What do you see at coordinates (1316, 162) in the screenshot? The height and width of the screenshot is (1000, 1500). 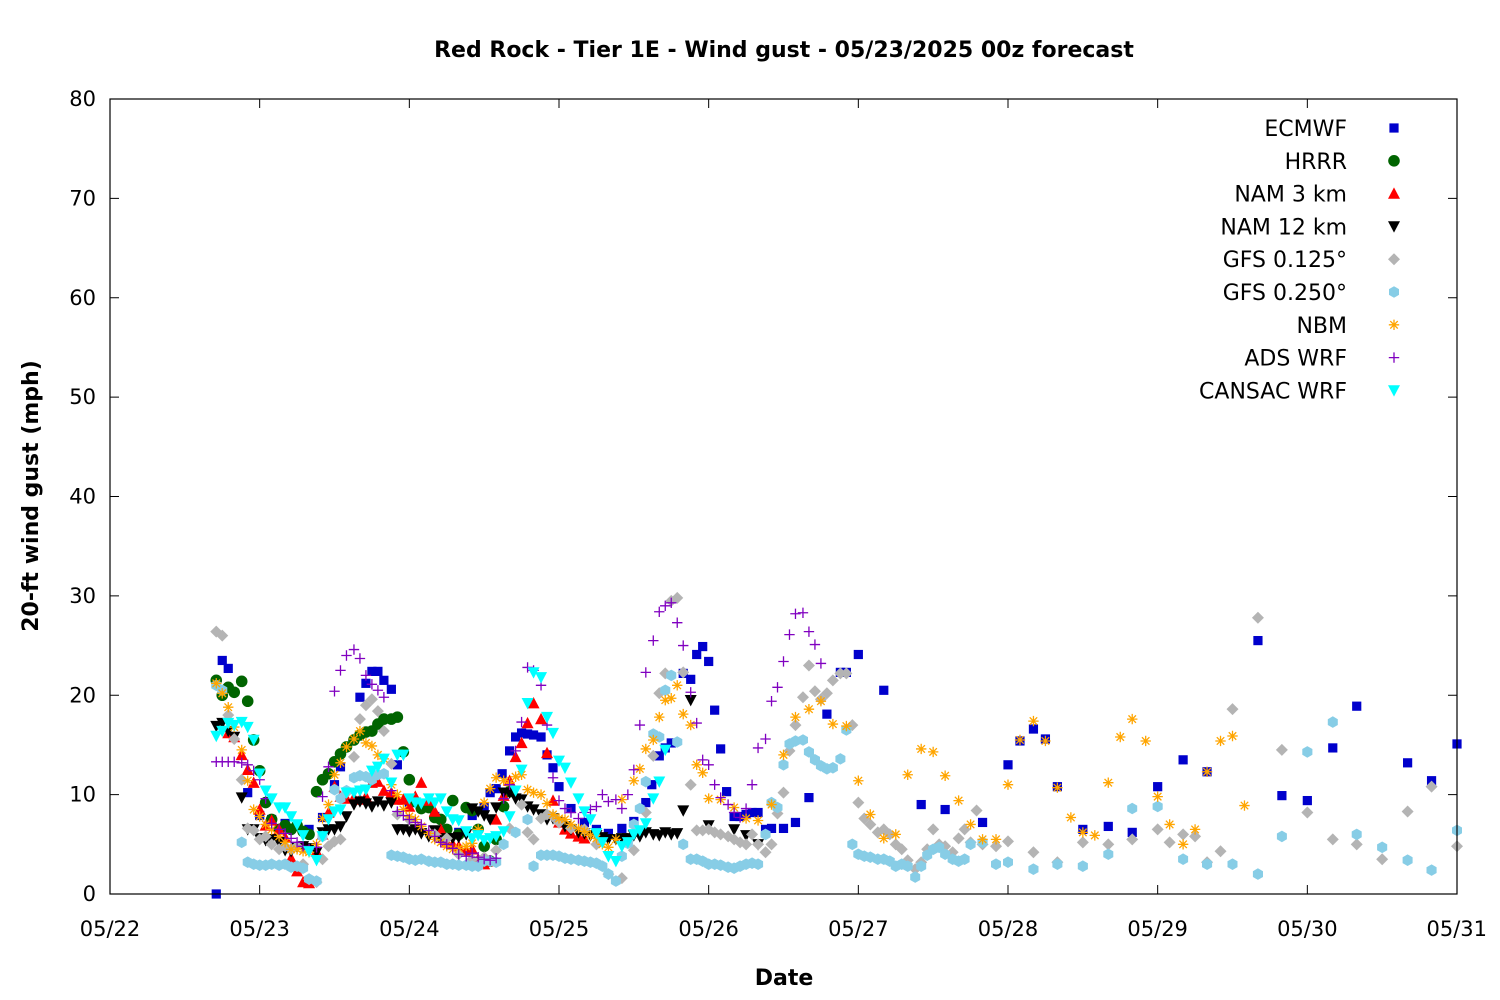 I see `legend-label: HRRR` at bounding box center [1316, 162].